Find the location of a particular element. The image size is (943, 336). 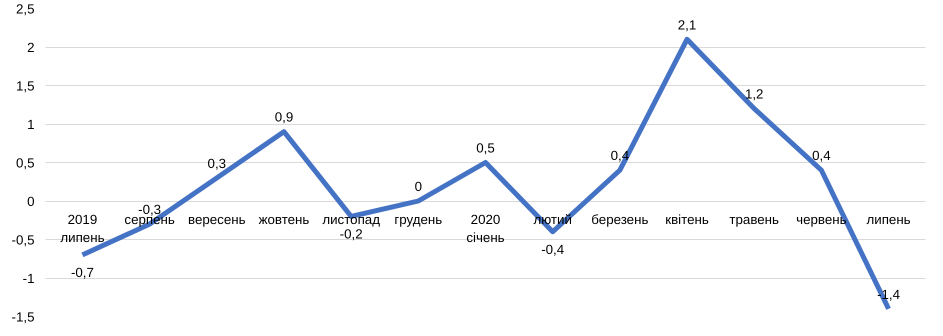

y-tick-label: 2 is located at coordinates (31, 47).